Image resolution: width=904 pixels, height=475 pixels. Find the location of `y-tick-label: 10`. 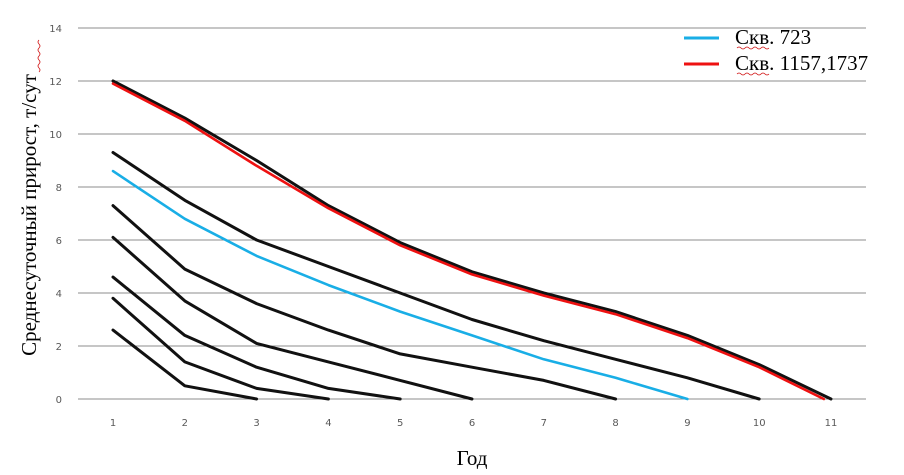

y-tick-label: 10 is located at coordinates (55, 135).